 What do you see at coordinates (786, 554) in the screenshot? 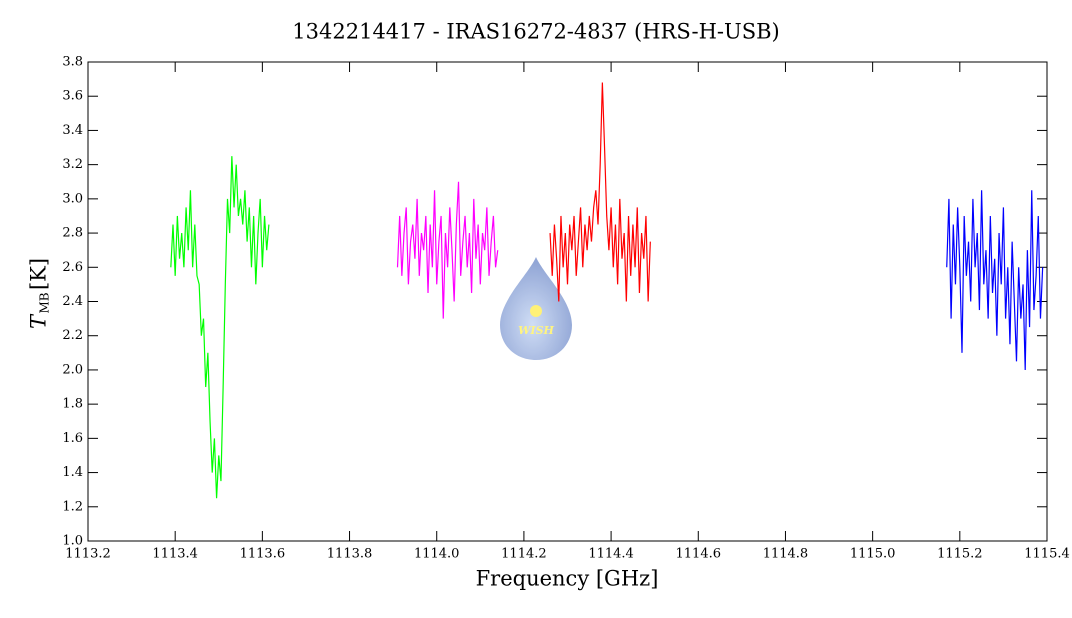
I see `x-tick-label: 1114.8` at bounding box center [786, 554].